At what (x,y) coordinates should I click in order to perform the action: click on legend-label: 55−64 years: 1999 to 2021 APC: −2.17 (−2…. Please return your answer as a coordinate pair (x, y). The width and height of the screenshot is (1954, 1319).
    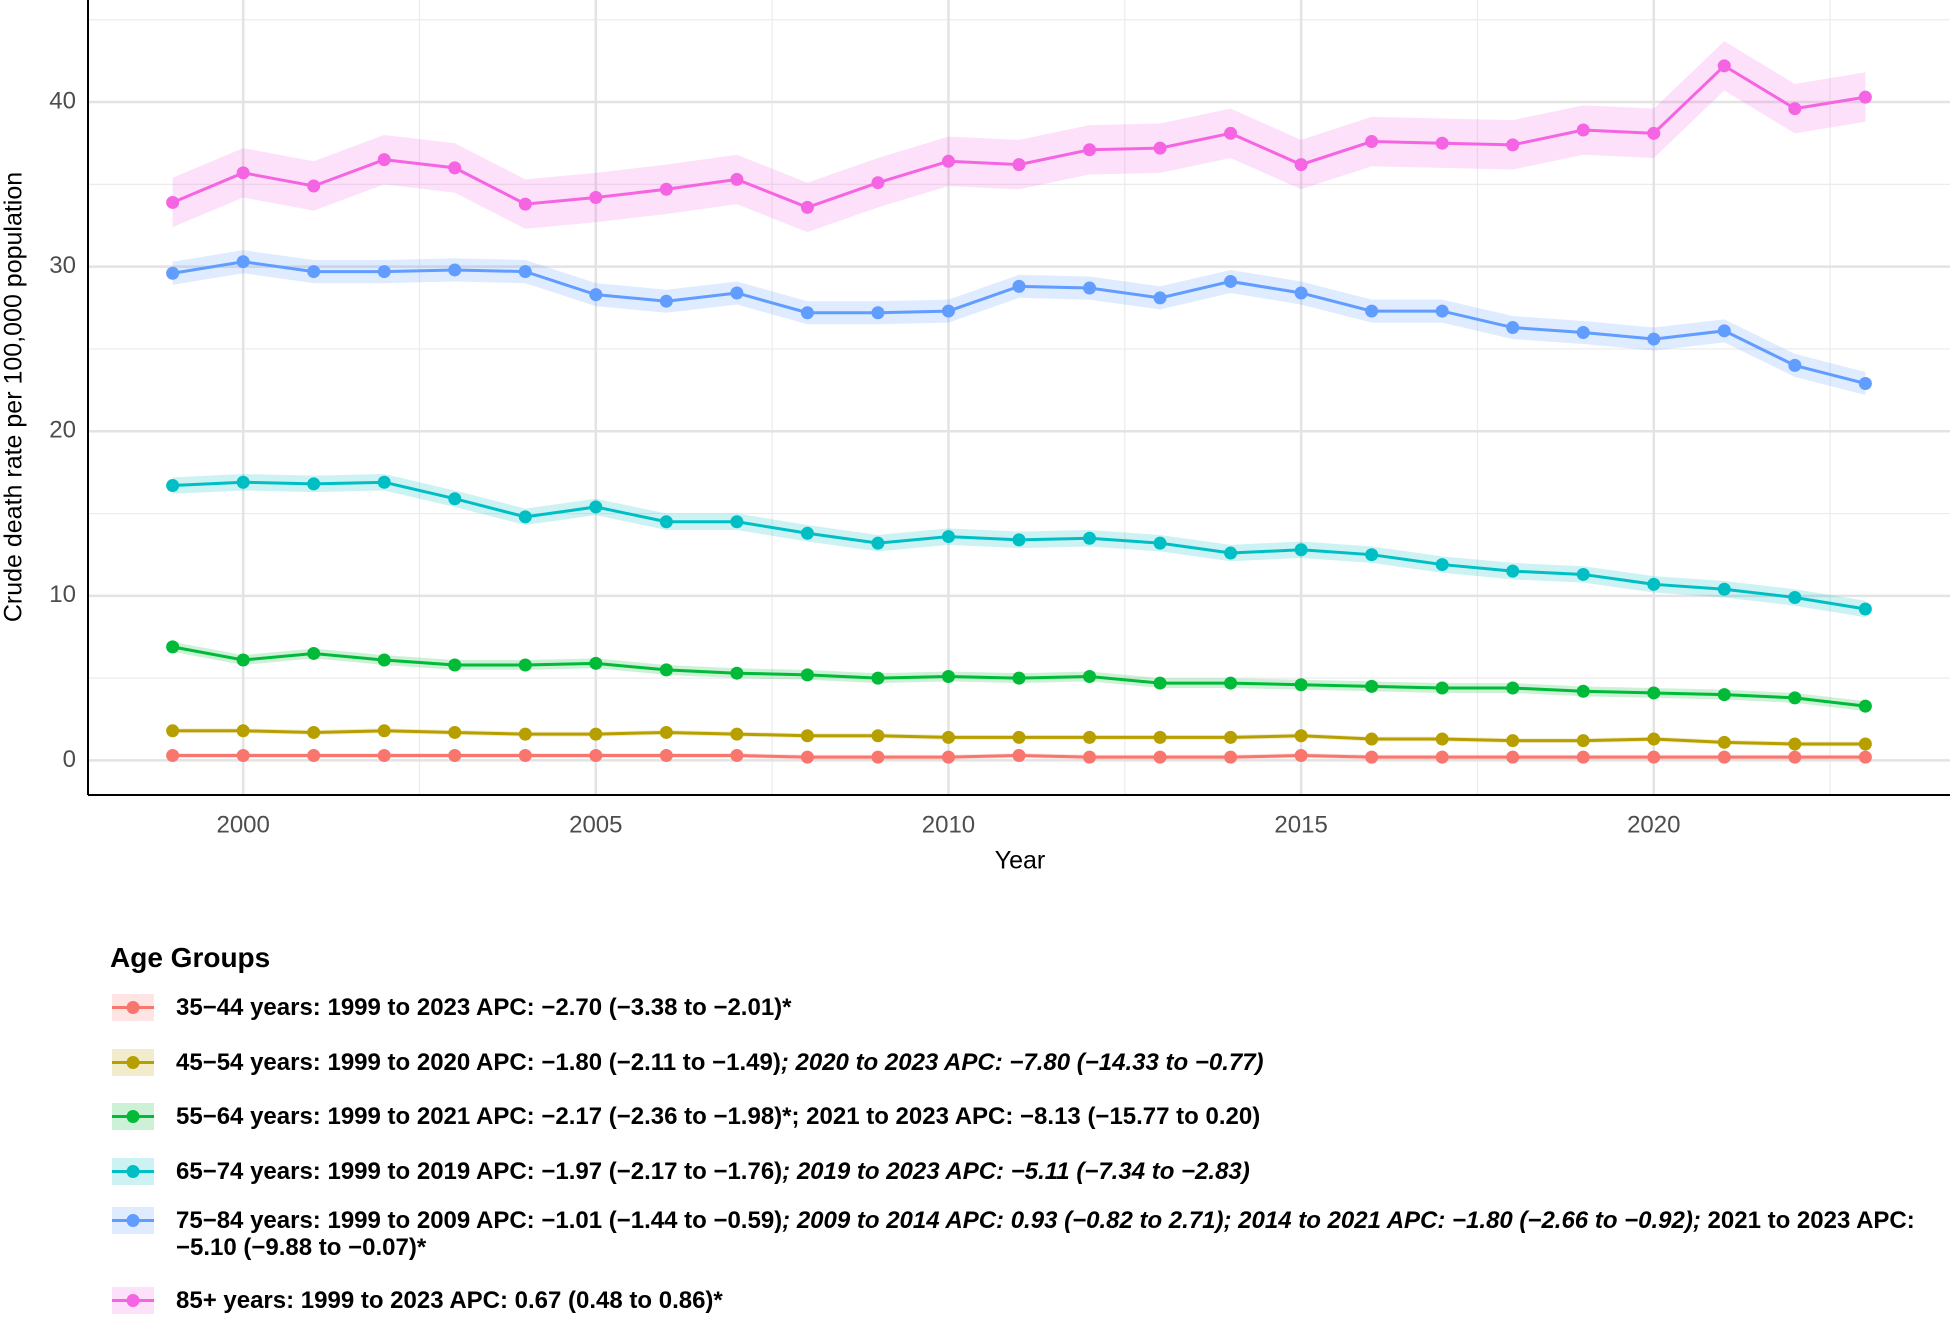
    Looking at the image, I should click on (718, 1116).